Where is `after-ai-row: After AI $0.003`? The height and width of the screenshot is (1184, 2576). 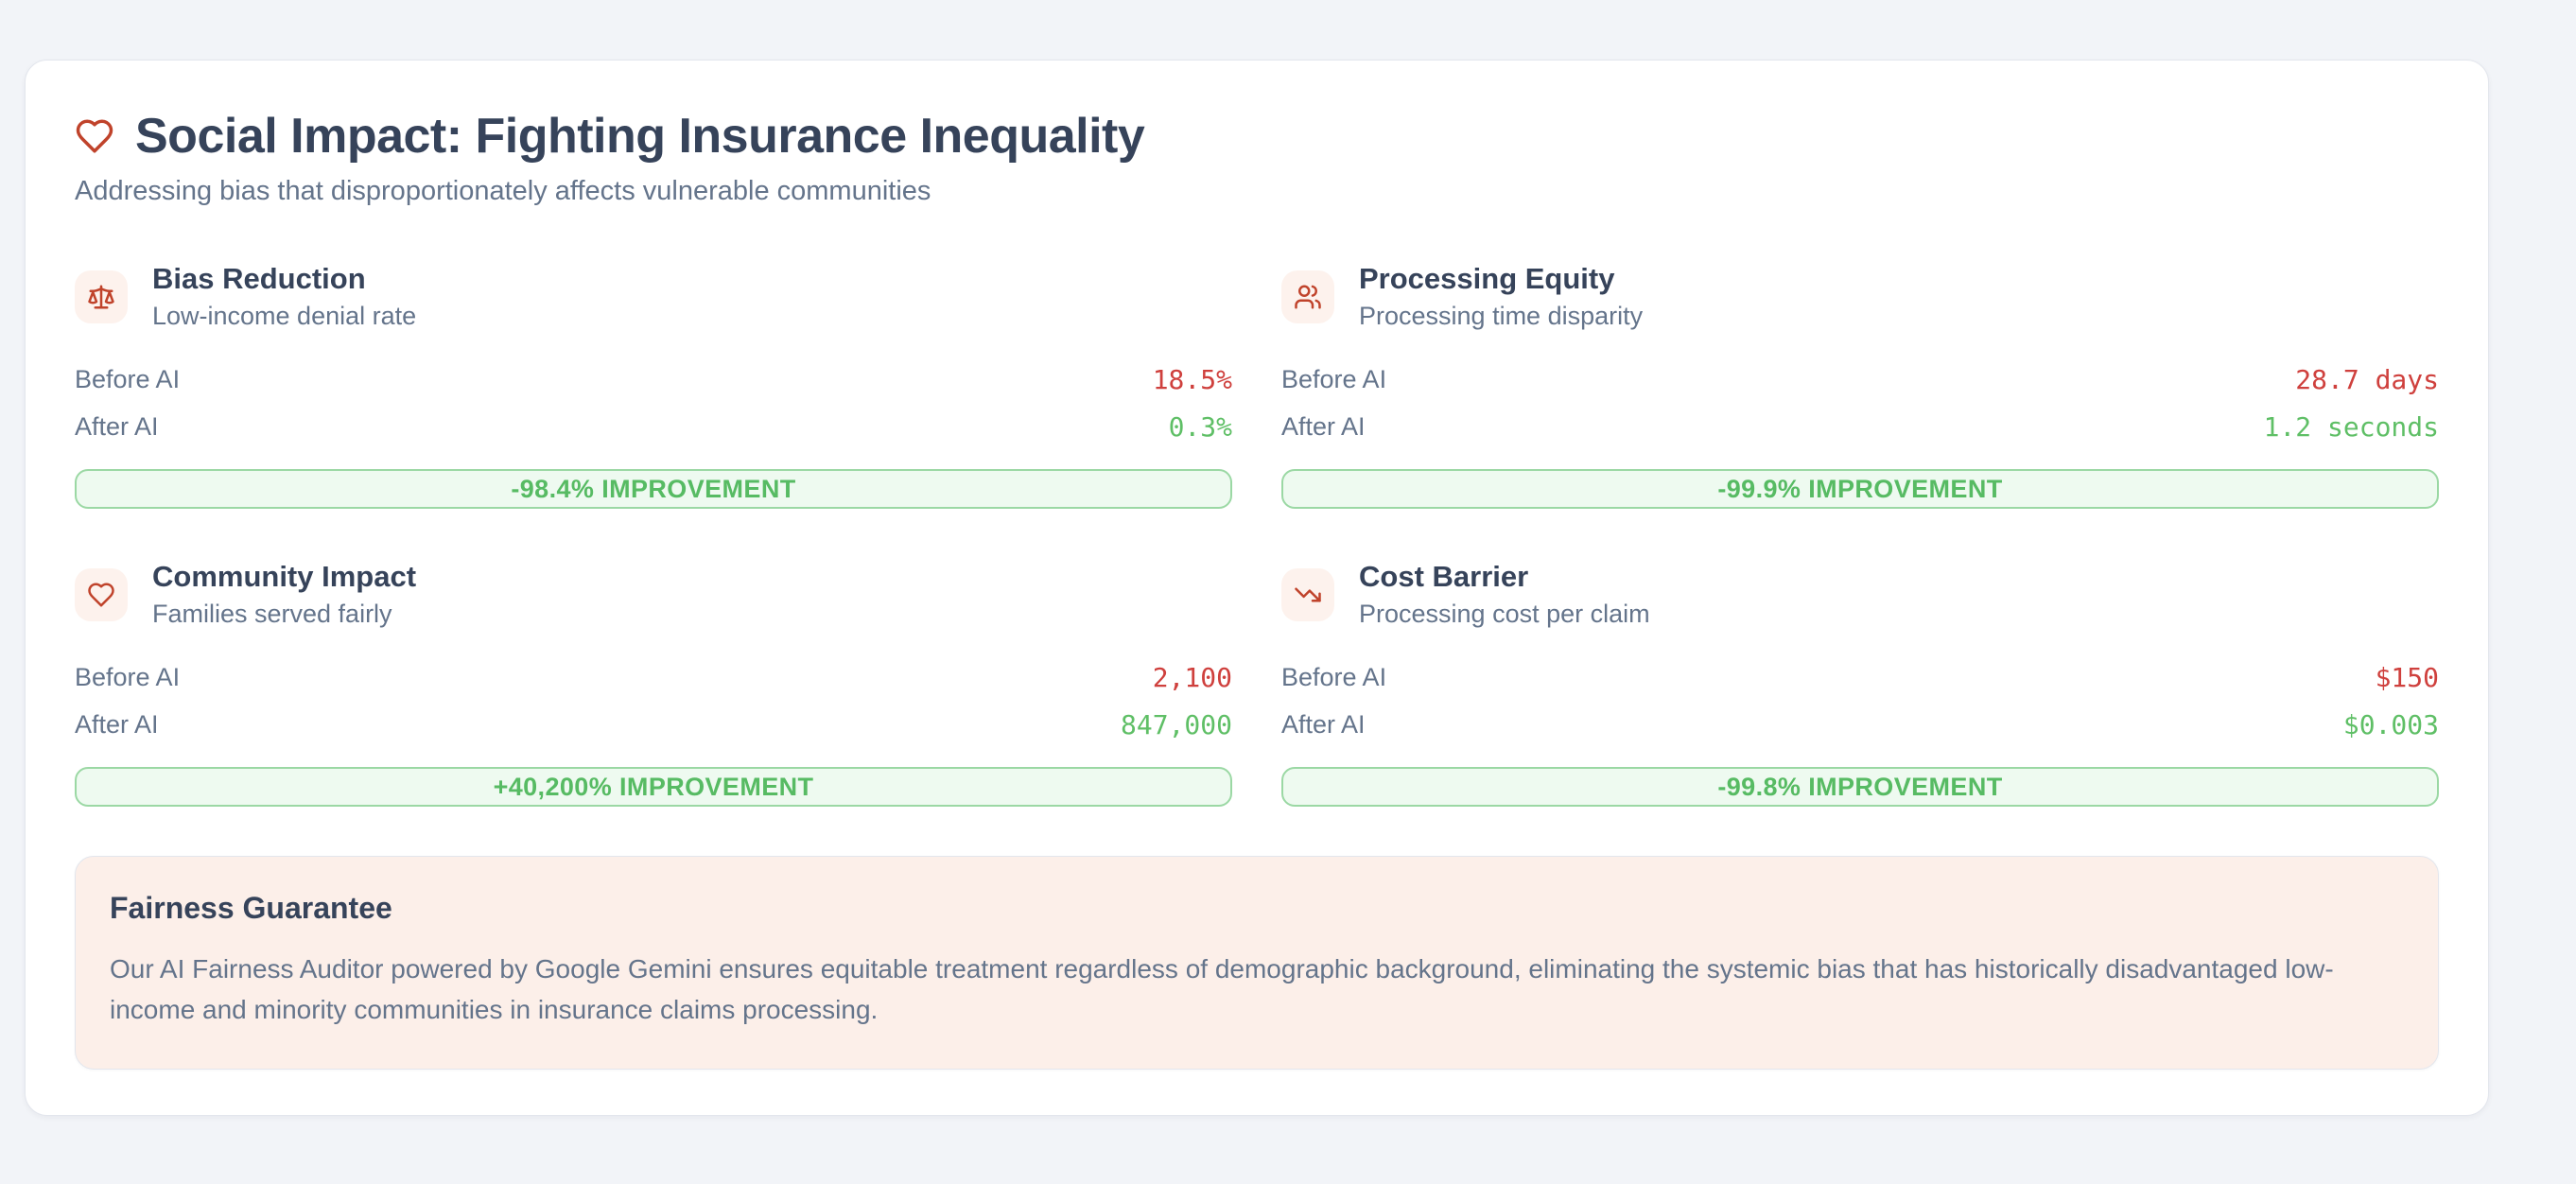 after-ai-row: After AI $0.003 is located at coordinates (1860, 724).